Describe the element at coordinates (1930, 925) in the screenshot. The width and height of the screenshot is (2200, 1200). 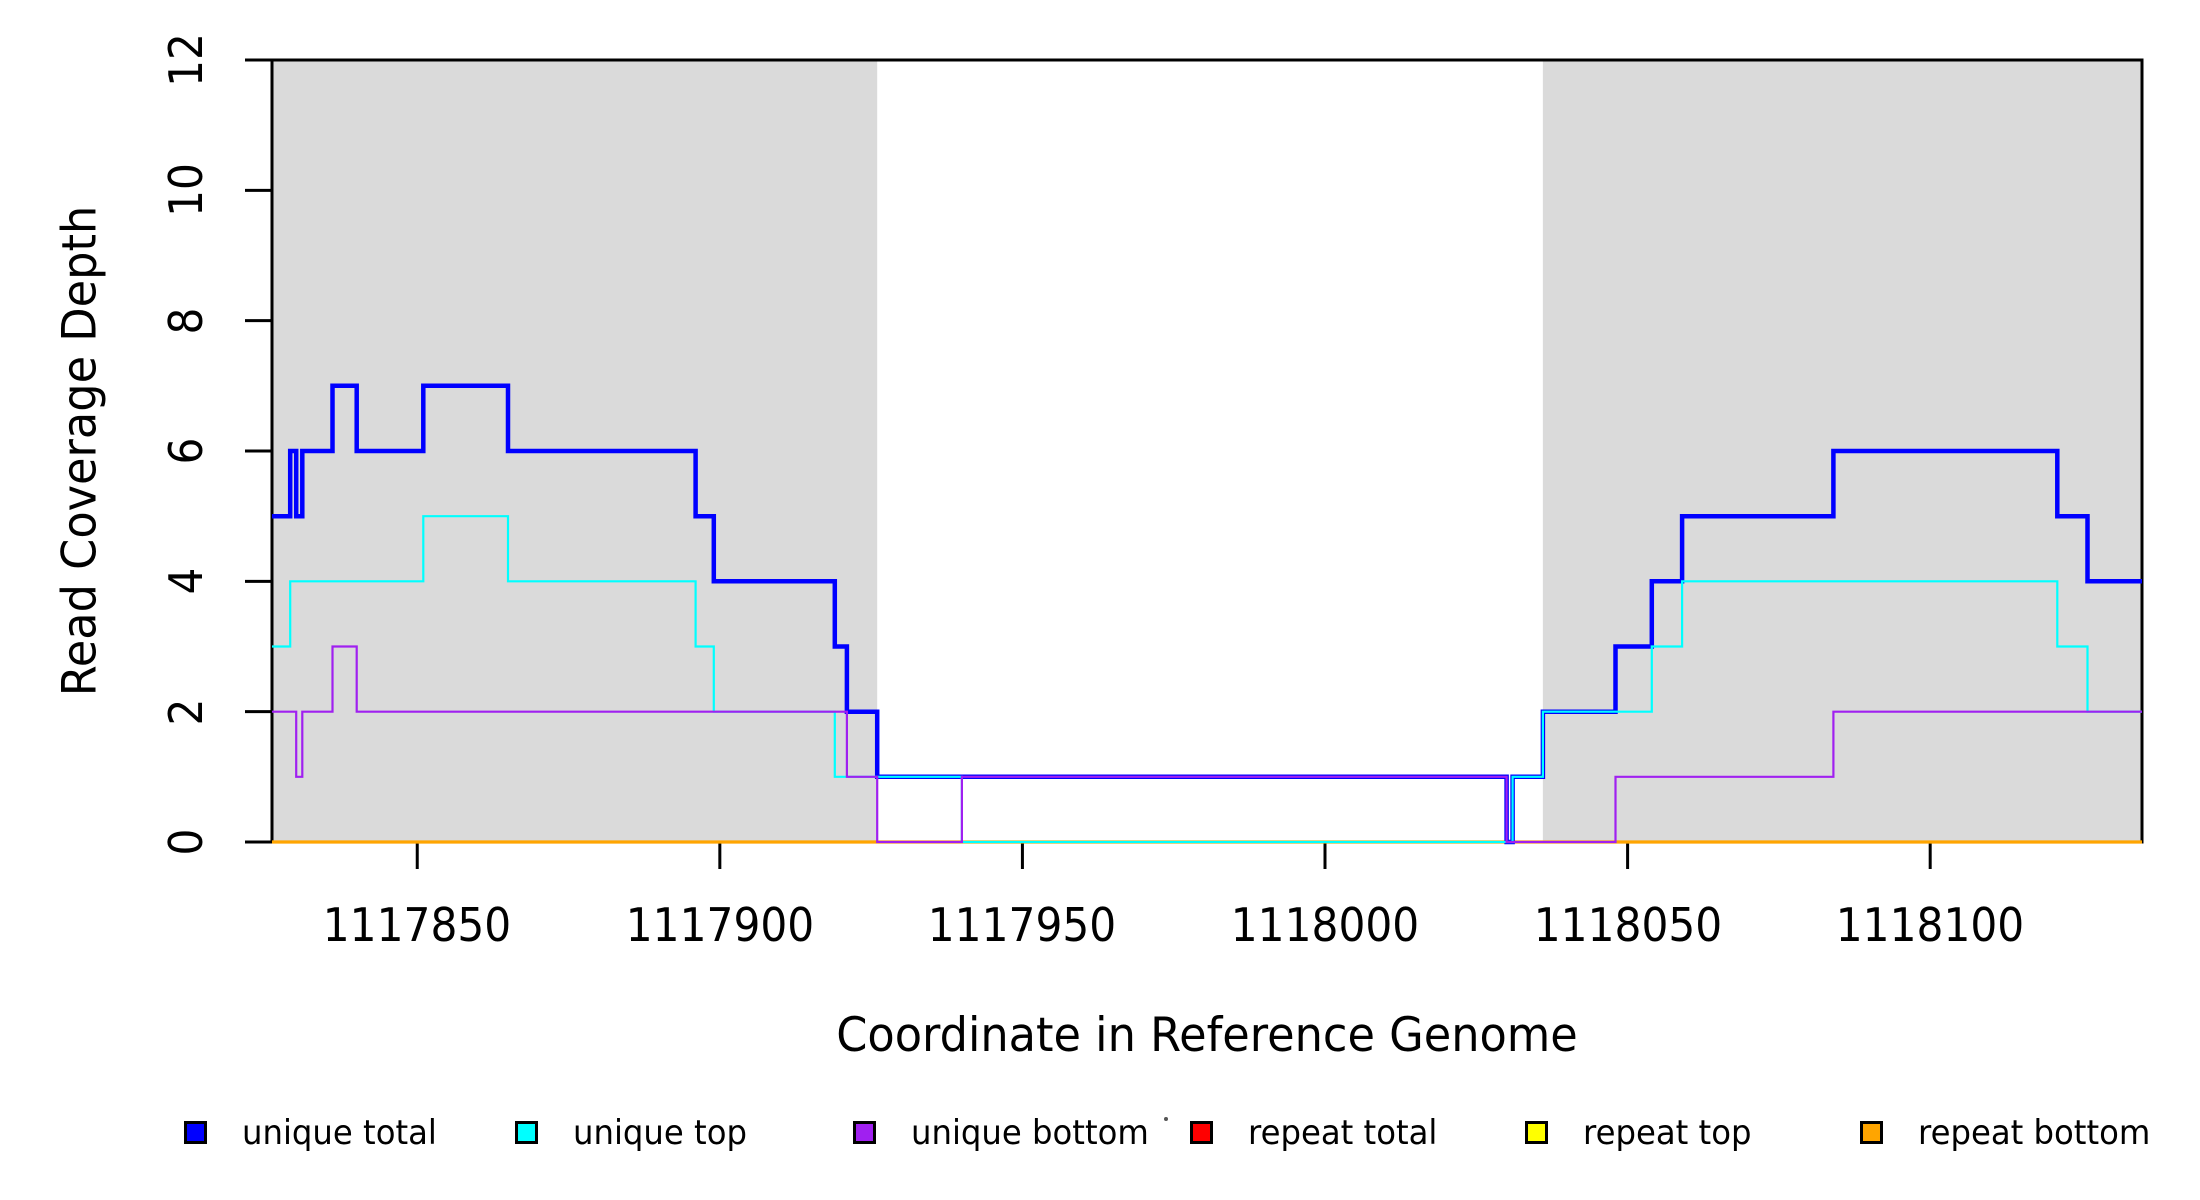
I see `x-tick-label-5: 1118100` at that location.